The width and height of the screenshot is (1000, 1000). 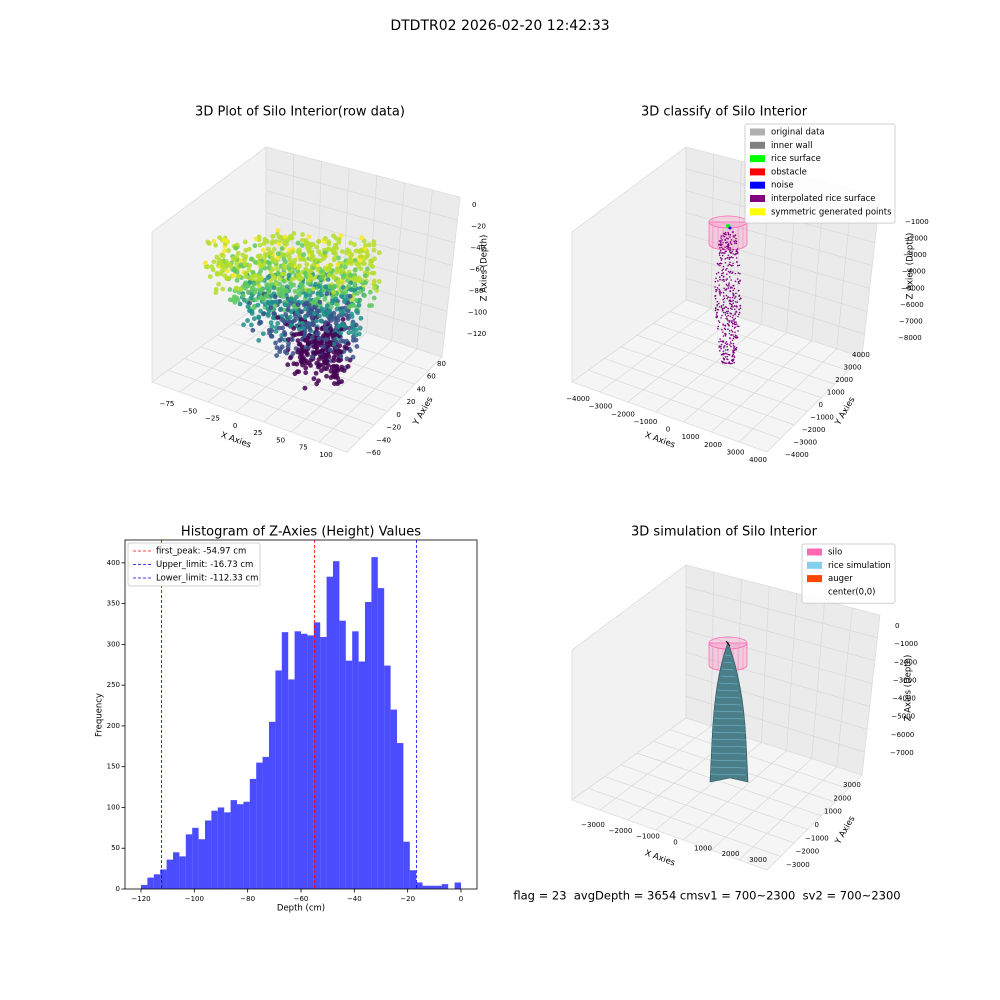 I want to click on y-tick-label: −60, so click(x=373, y=453).